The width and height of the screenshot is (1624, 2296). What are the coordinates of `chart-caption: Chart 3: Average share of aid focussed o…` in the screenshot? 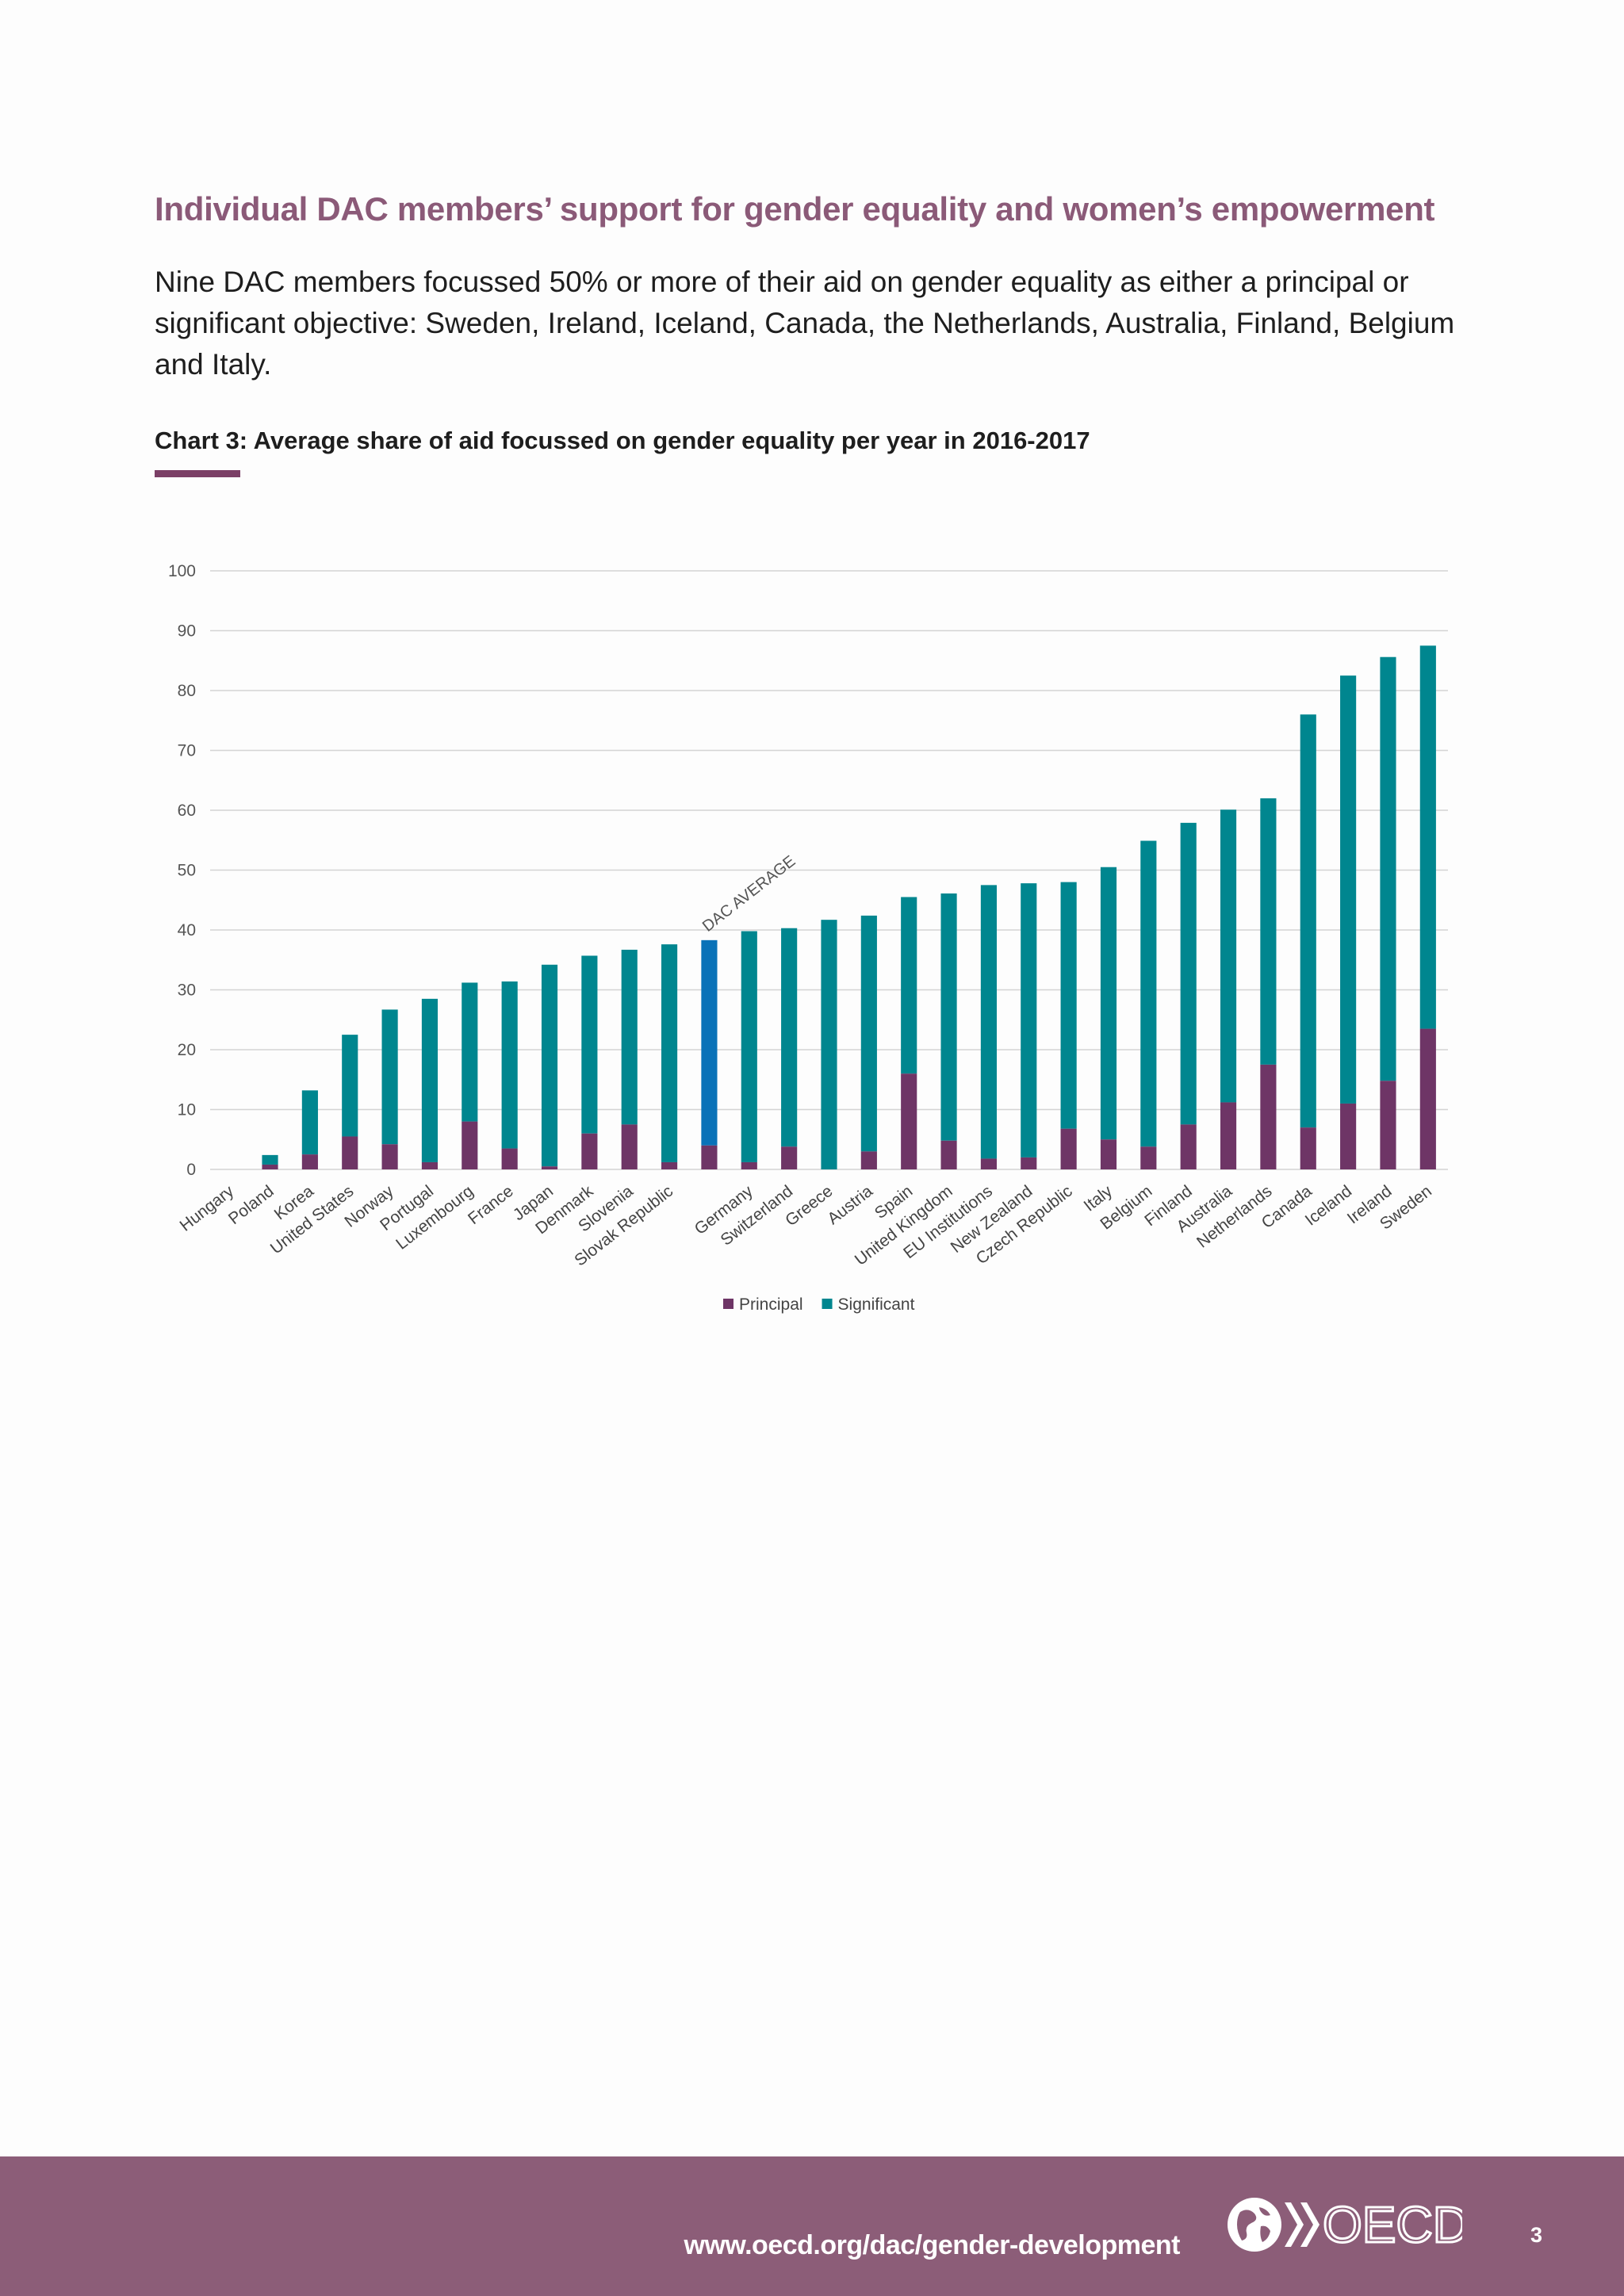 It's located at (622, 441).